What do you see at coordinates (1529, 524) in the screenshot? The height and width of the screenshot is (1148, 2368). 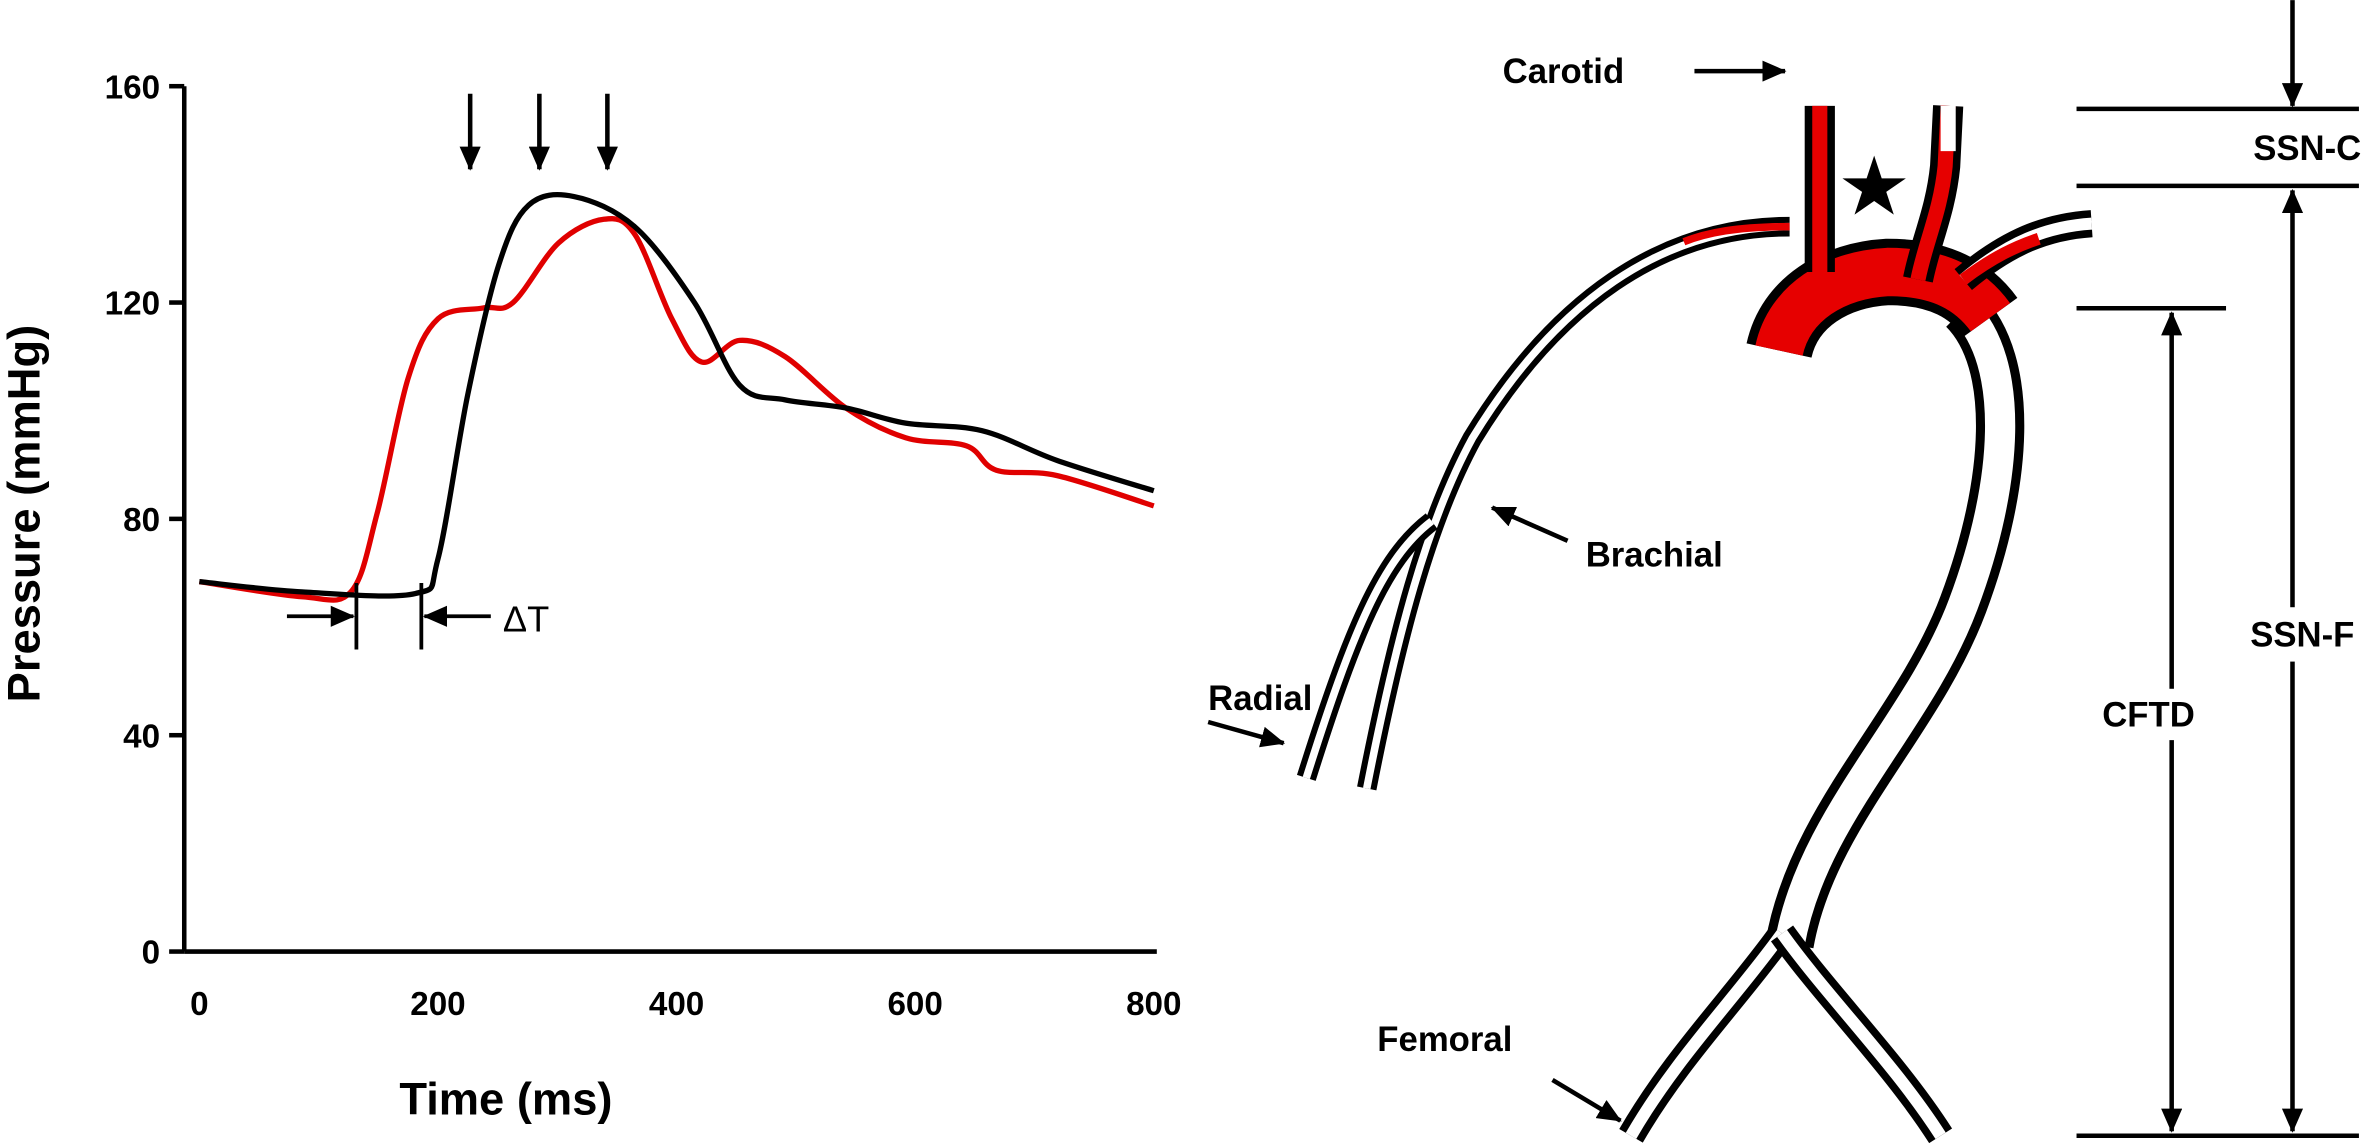 I see `brachial-arrow` at bounding box center [1529, 524].